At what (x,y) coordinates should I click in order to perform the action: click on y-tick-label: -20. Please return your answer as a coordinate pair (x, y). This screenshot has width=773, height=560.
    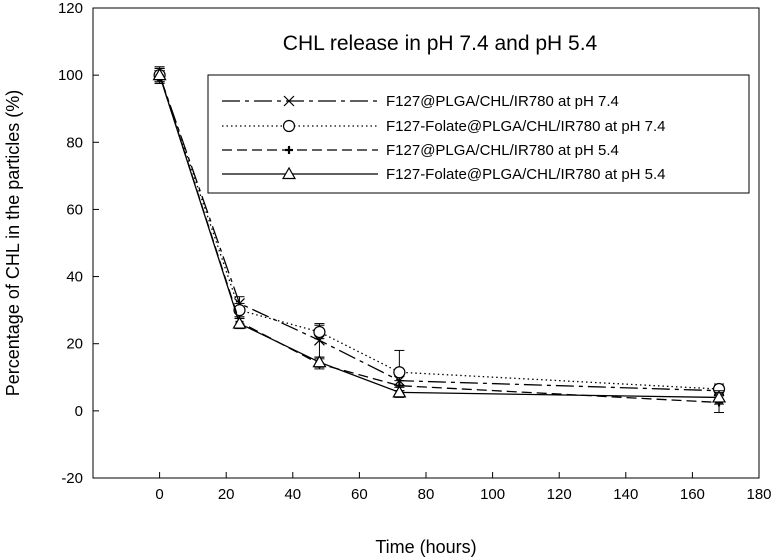
    Looking at the image, I should click on (72, 478).